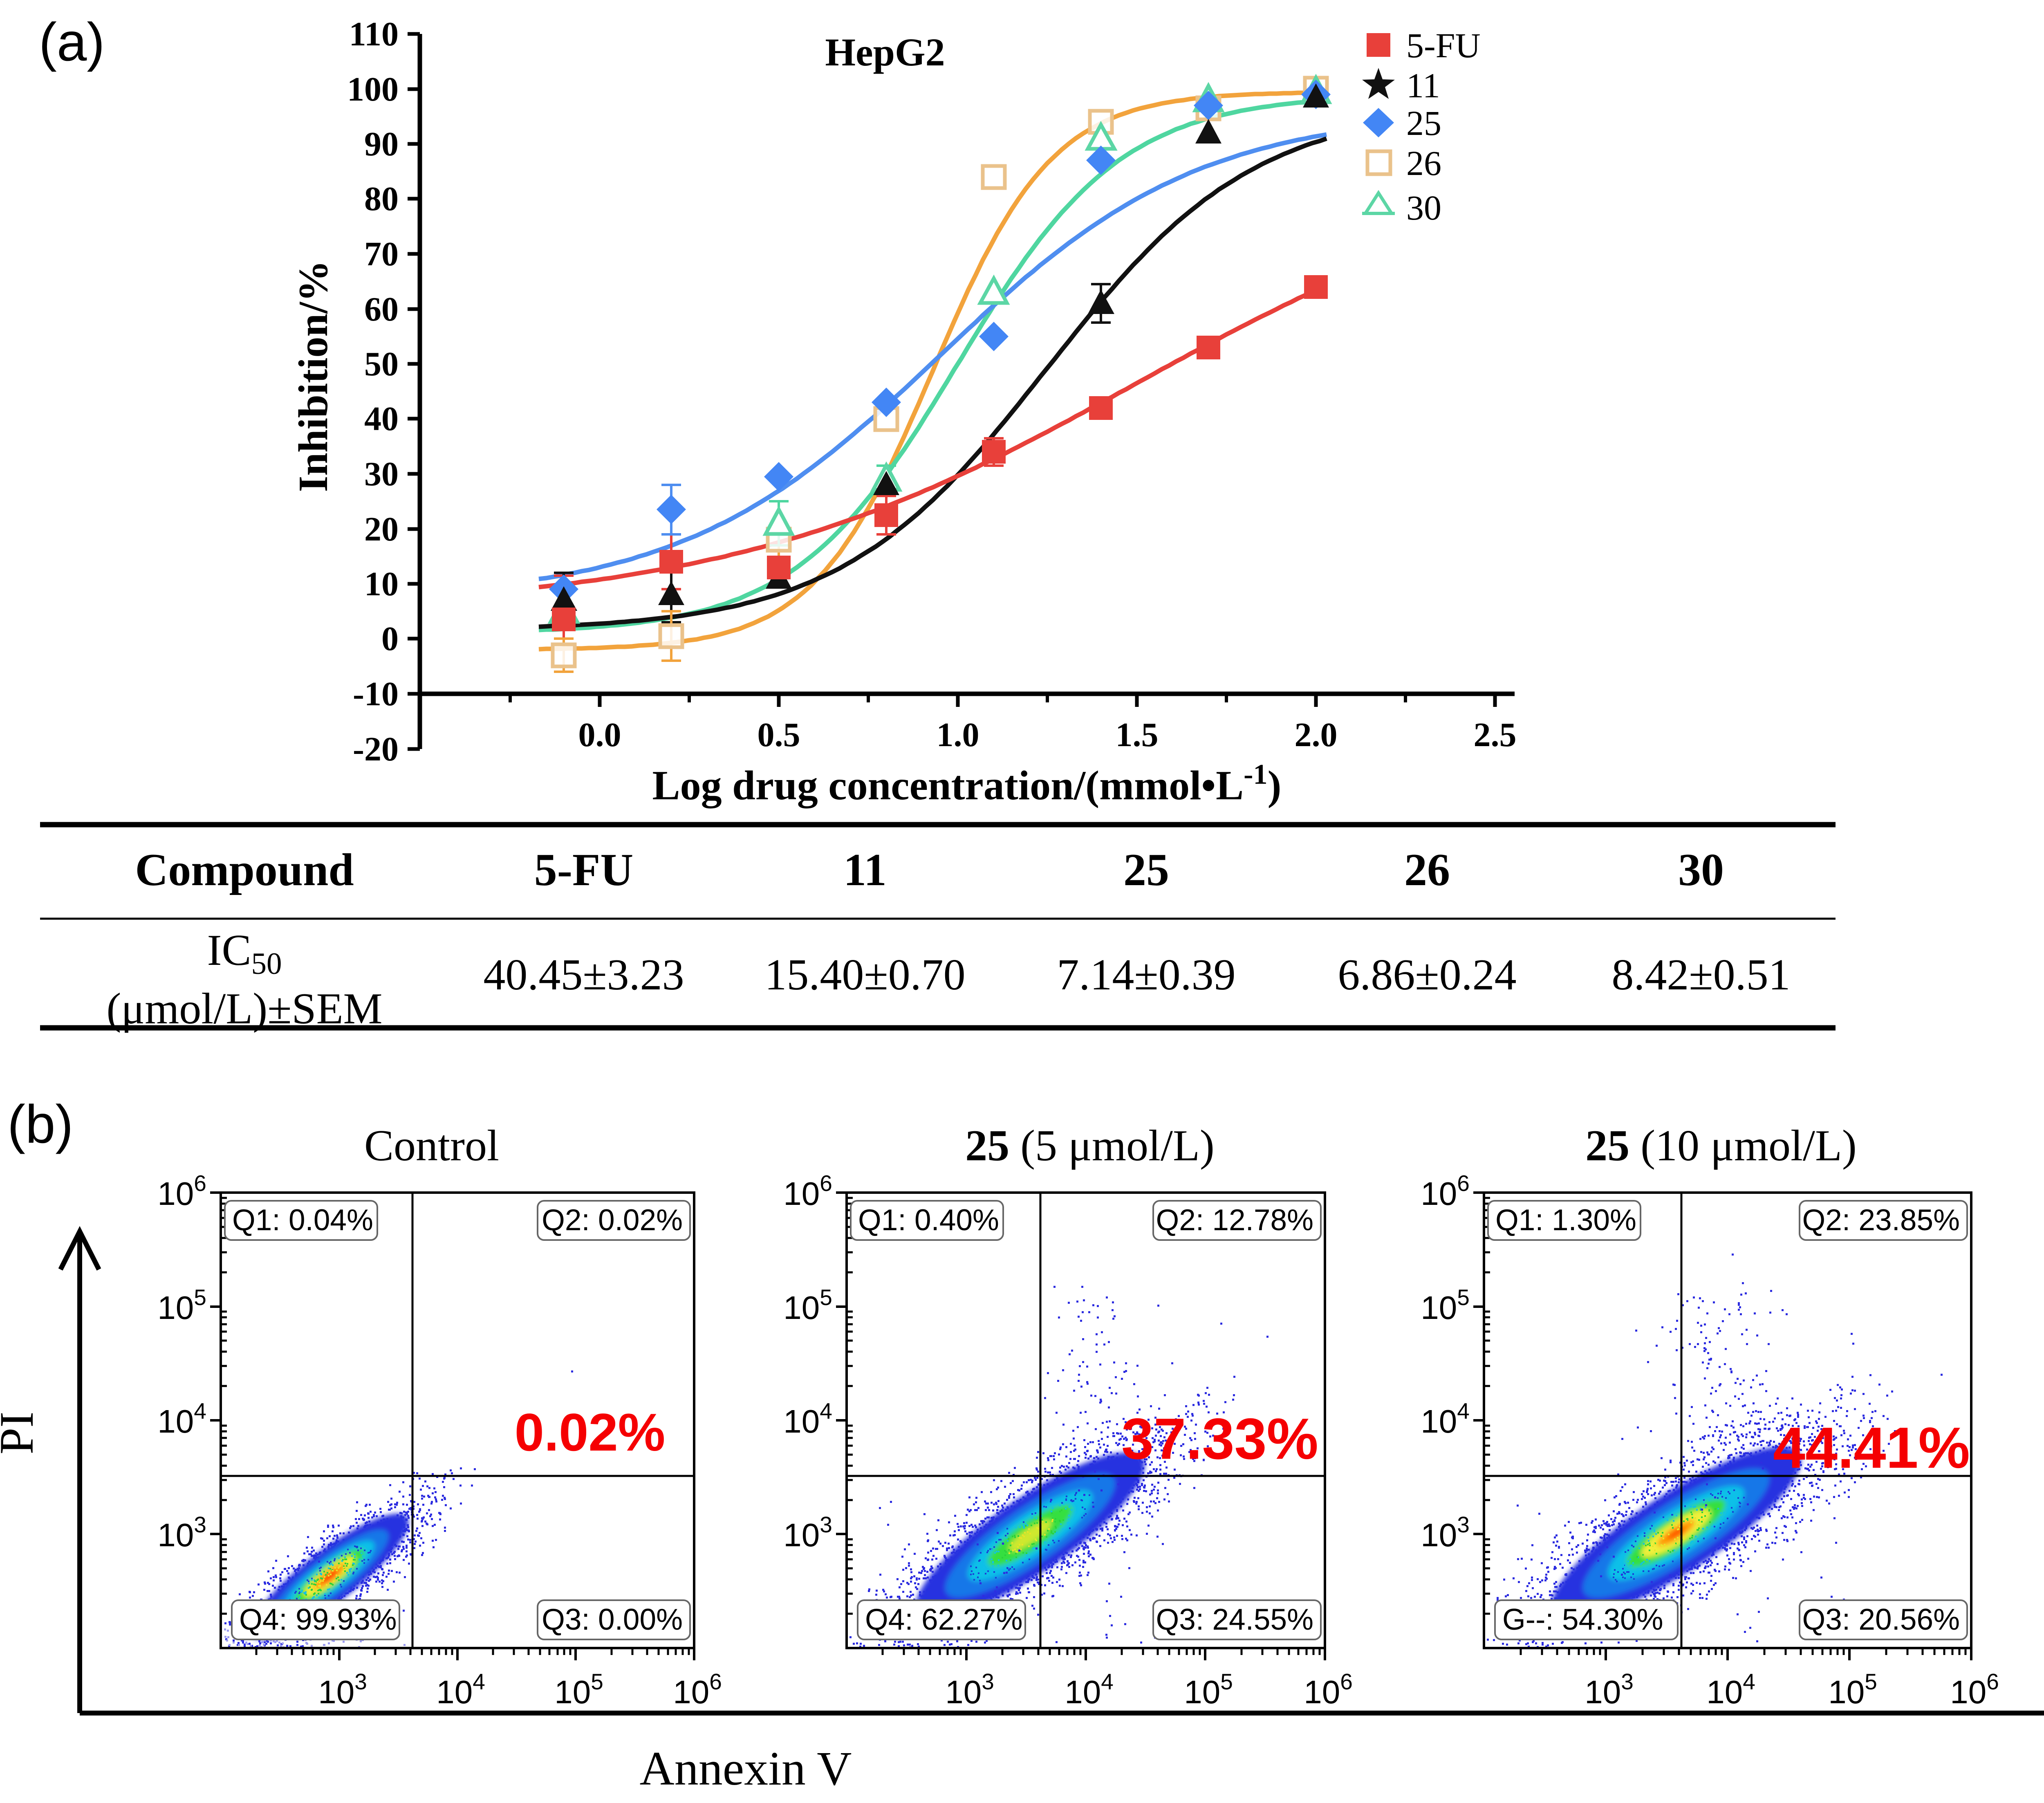  Describe the element at coordinates (431, 1145) in the screenshot. I see `svg-text: Control` at that location.